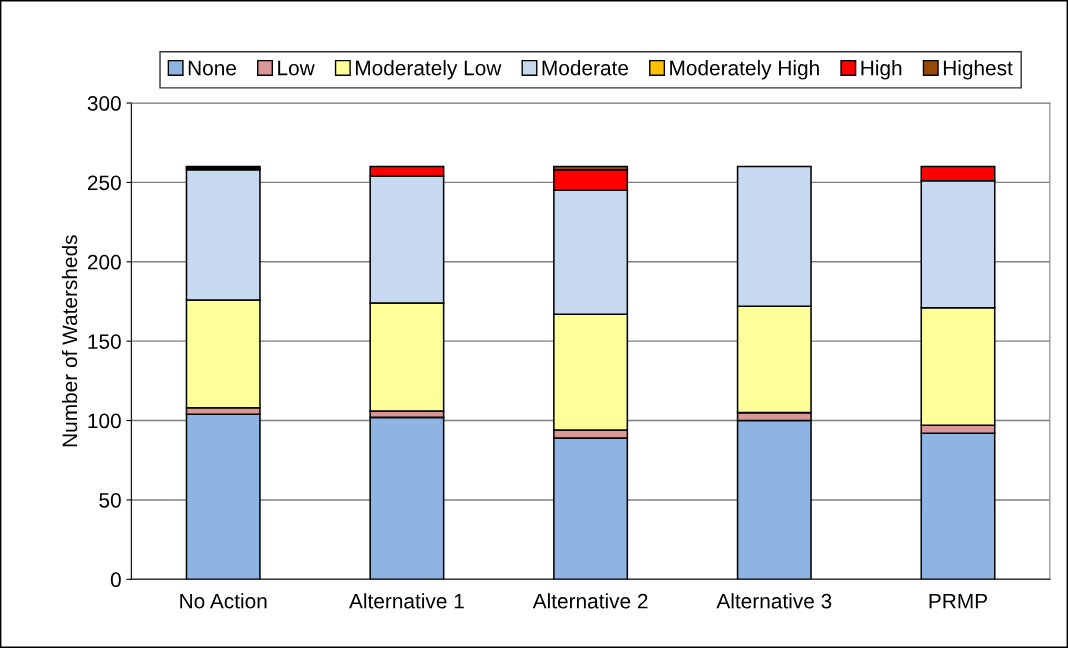 This screenshot has height=648, width=1068. I want to click on y-tick-label: 300, so click(104, 103).